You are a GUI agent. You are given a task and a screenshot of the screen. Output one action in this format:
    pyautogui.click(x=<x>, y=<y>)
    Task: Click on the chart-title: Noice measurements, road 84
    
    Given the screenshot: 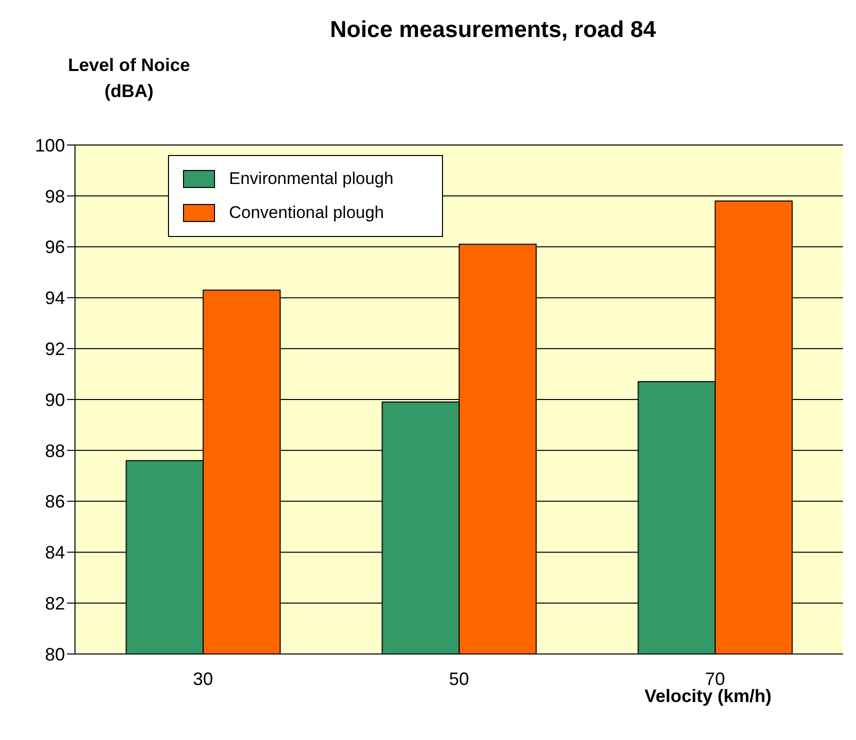 What is the action you would take?
    pyautogui.click(x=493, y=29)
    